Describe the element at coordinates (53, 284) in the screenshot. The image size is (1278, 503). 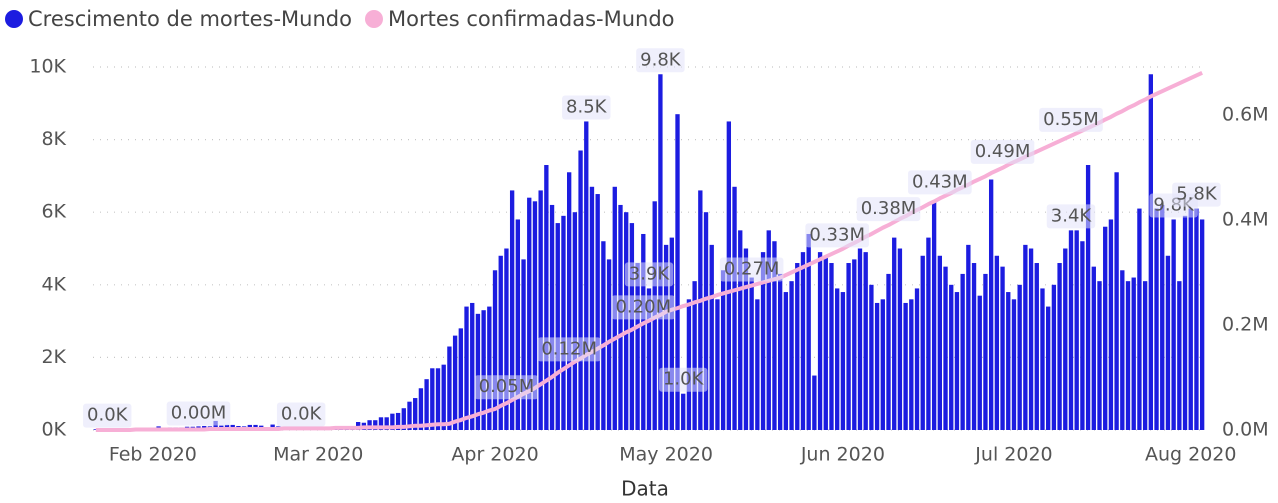
I see `y-tick-label: 4K` at that location.